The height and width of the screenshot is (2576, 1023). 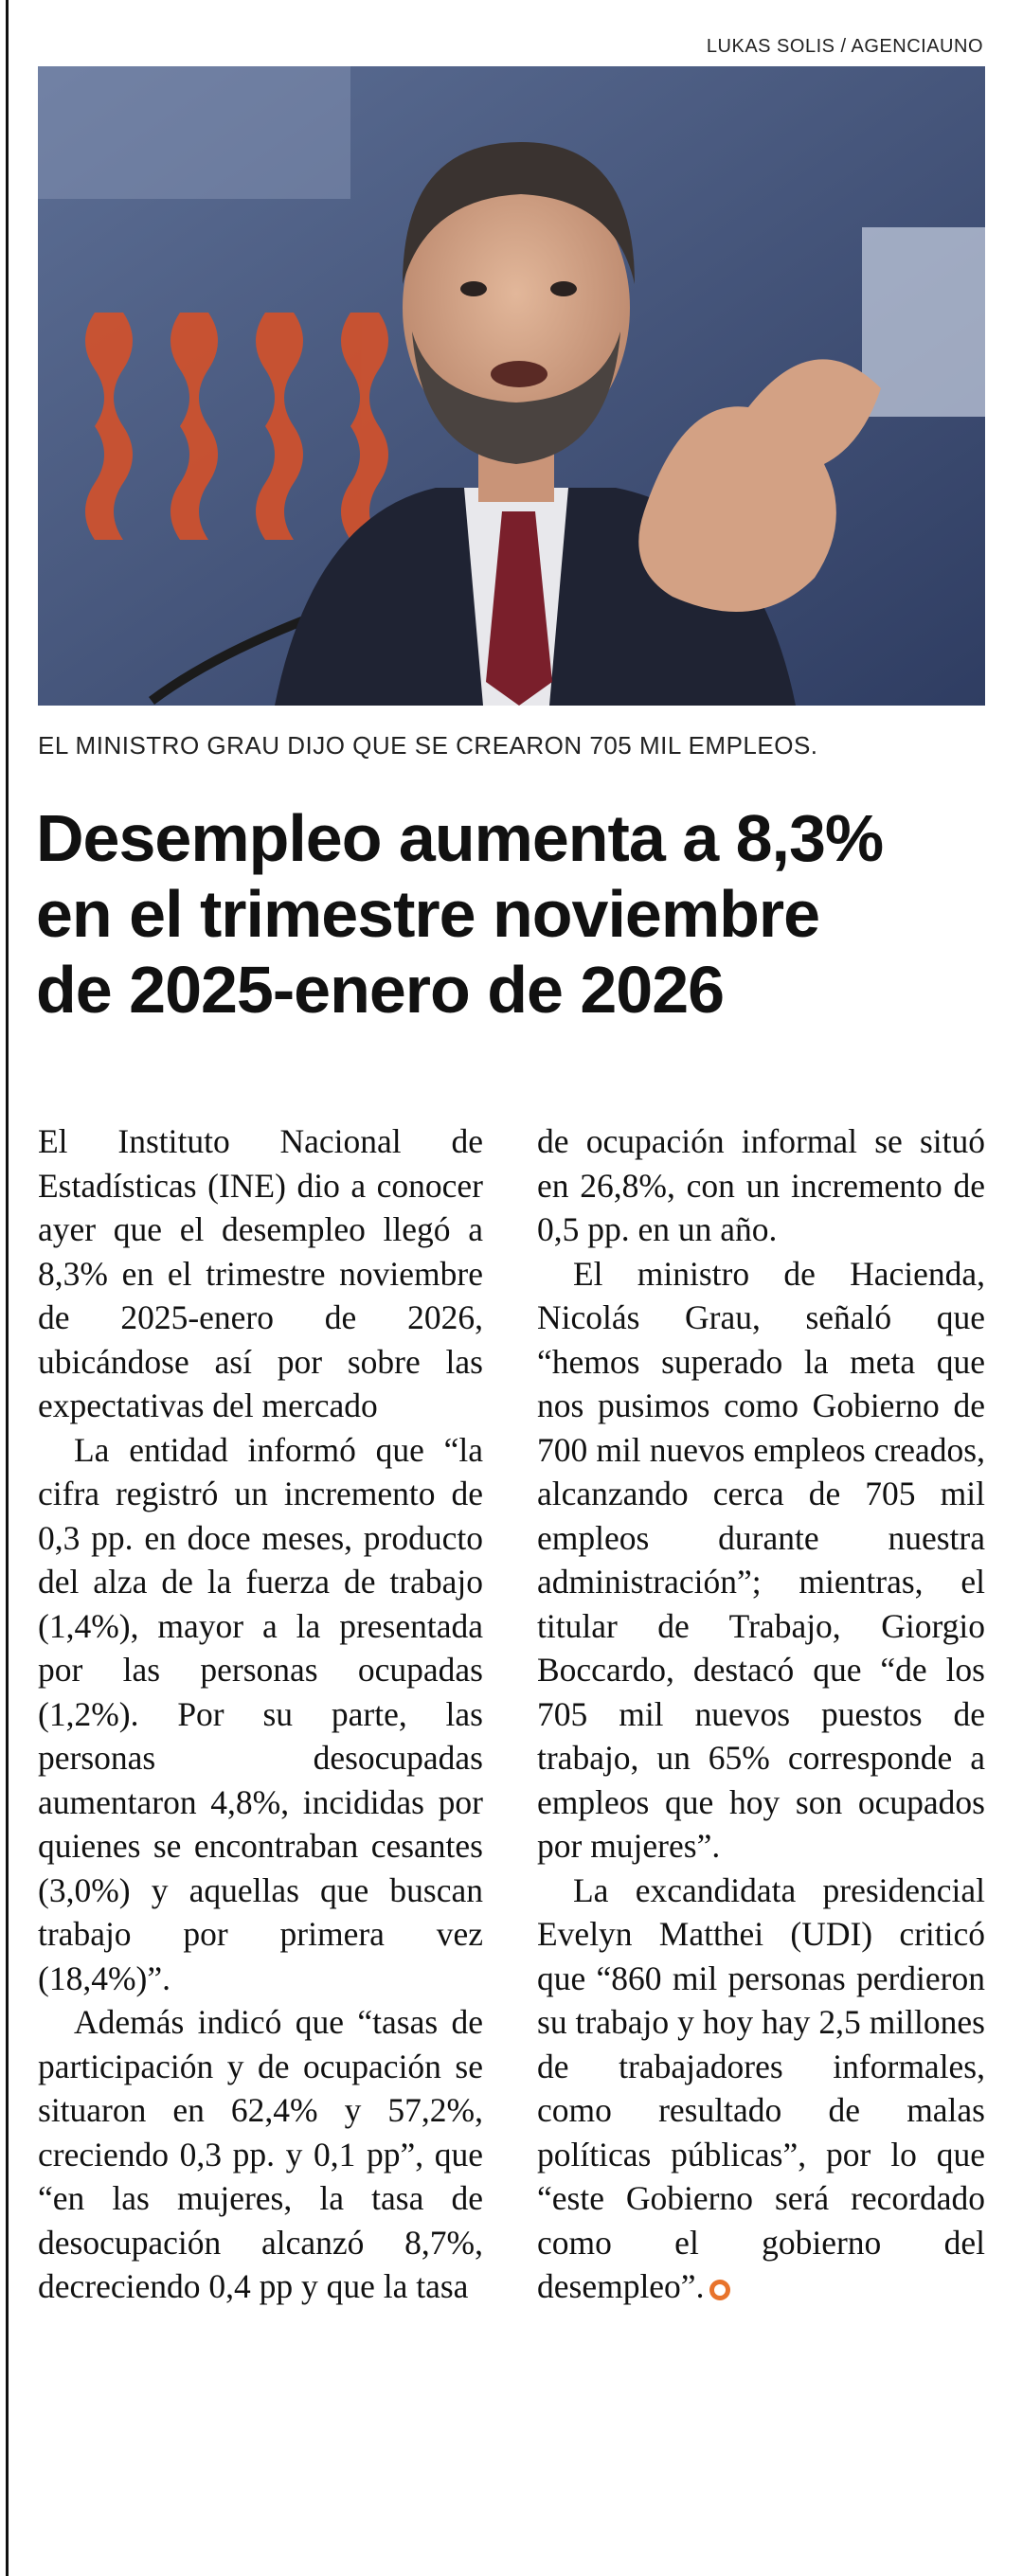 I want to click on headline-line: Desempleo aumenta a 8,3%, so click(x=460, y=838).